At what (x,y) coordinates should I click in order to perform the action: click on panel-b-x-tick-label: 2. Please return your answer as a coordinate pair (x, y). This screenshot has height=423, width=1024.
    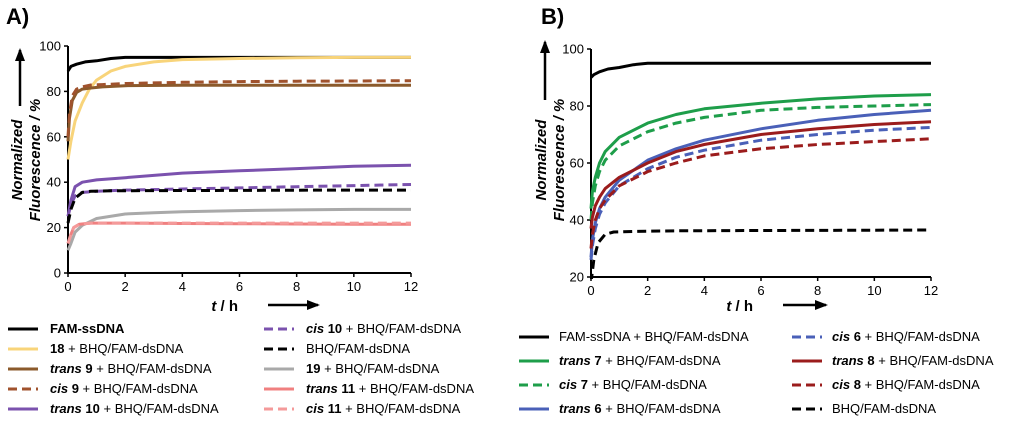
    Looking at the image, I should click on (647, 290).